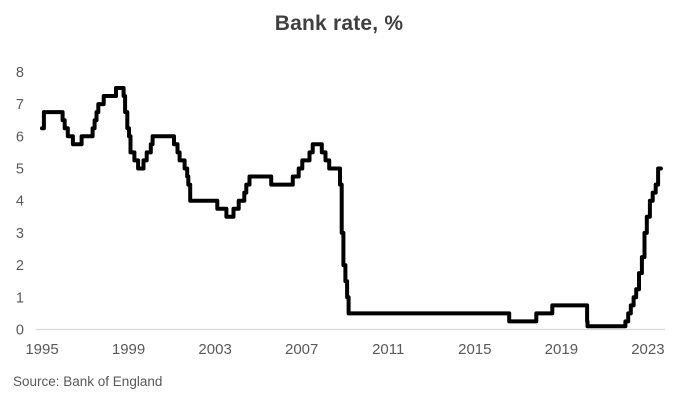 The image size is (678, 407). Describe the element at coordinates (41, 349) in the screenshot. I see `x-tick-label: 1995` at that location.